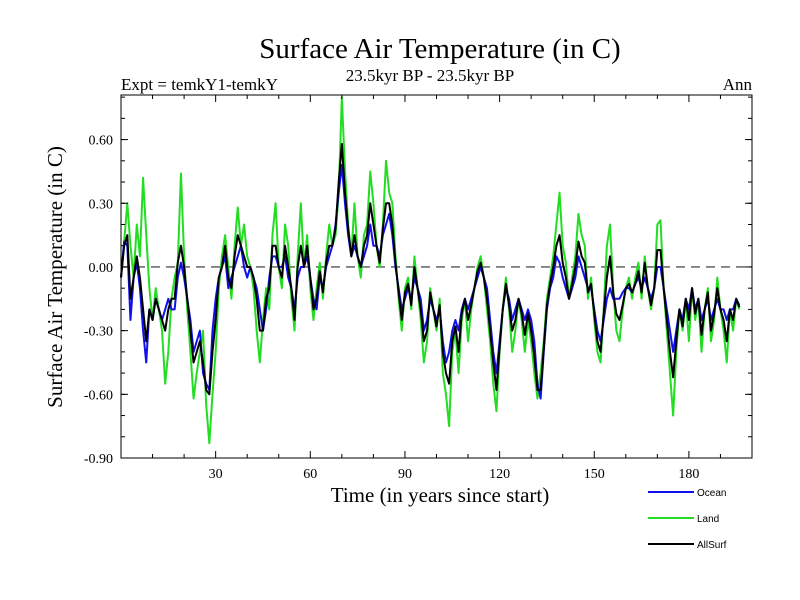 This screenshot has width=800, height=600. What do you see at coordinates (708, 519) in the screenshot?
I see `legend-label-land: Land` at bounding box center [708, 519].